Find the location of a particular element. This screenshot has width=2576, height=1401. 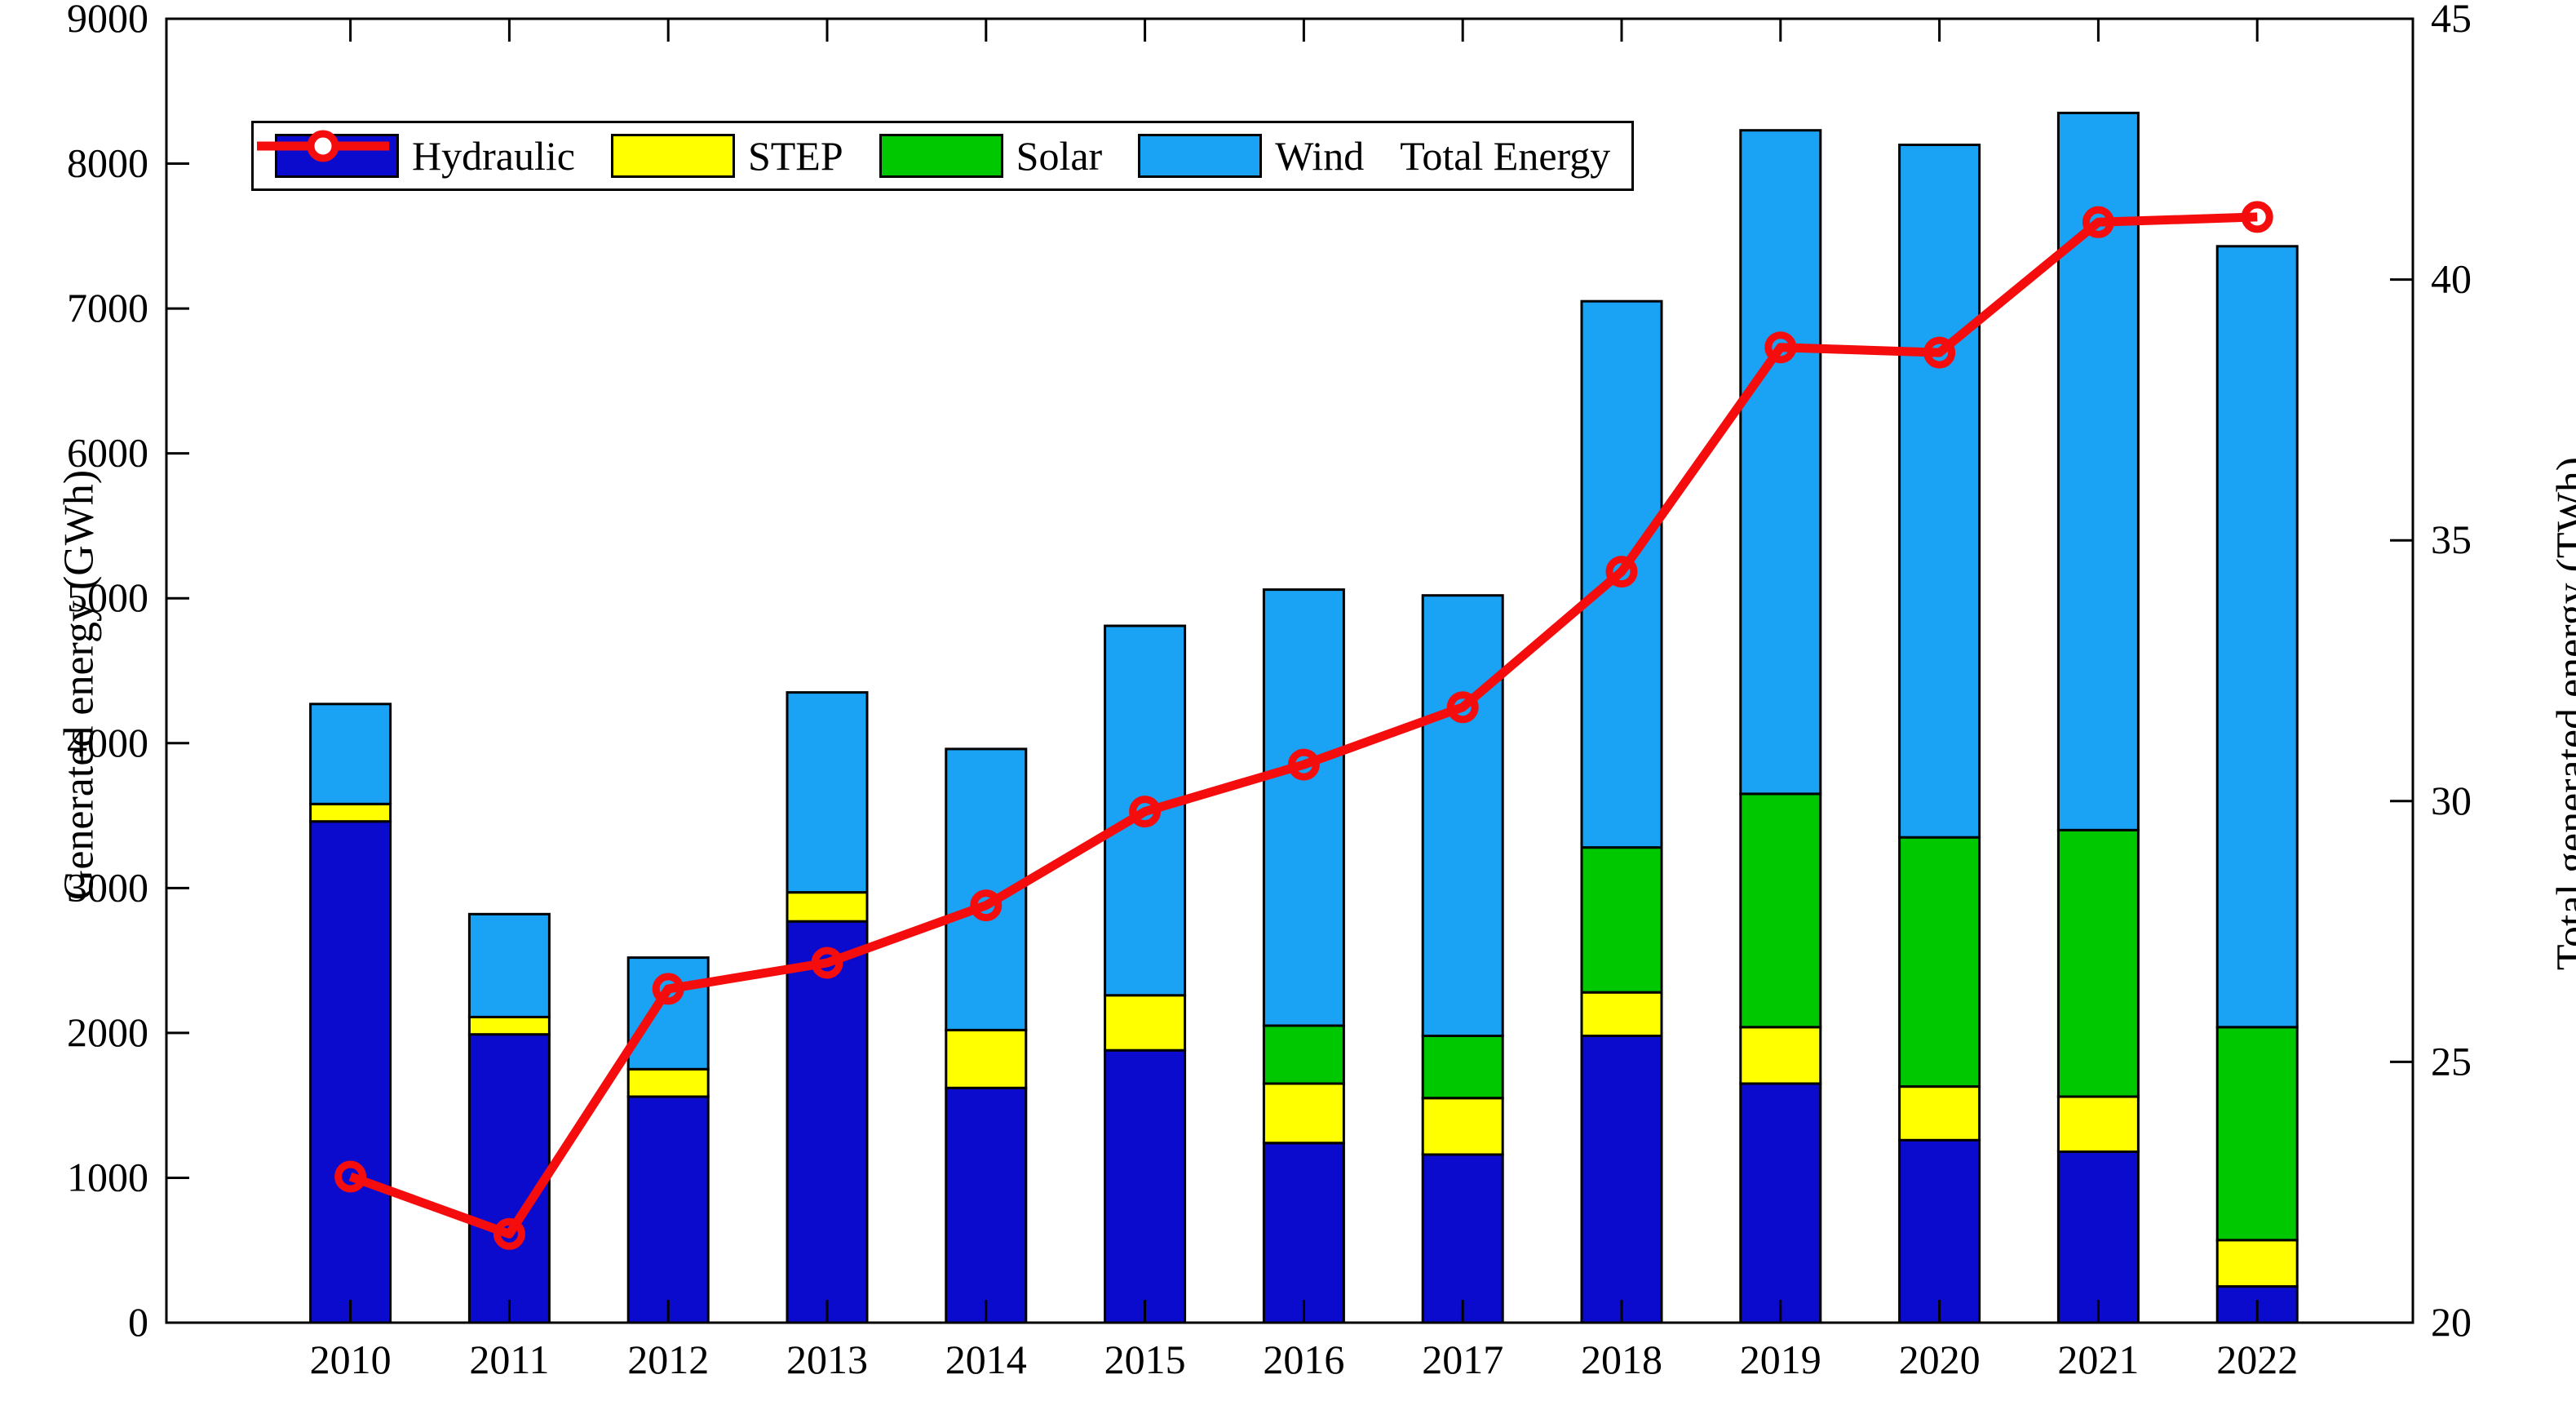

x-tick-label: 2019 is located at coordinates (1780, 1359).